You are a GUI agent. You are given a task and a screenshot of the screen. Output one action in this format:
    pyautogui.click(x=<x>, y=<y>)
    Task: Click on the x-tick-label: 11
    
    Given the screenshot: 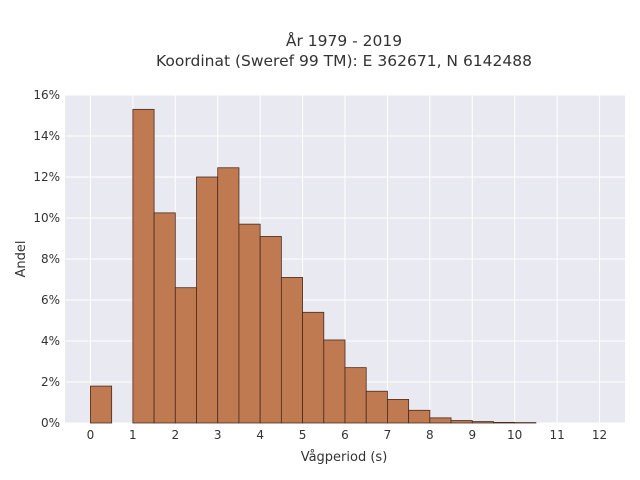 What is the action you would take?
    pyautogui.click(x=556, y=435)
    